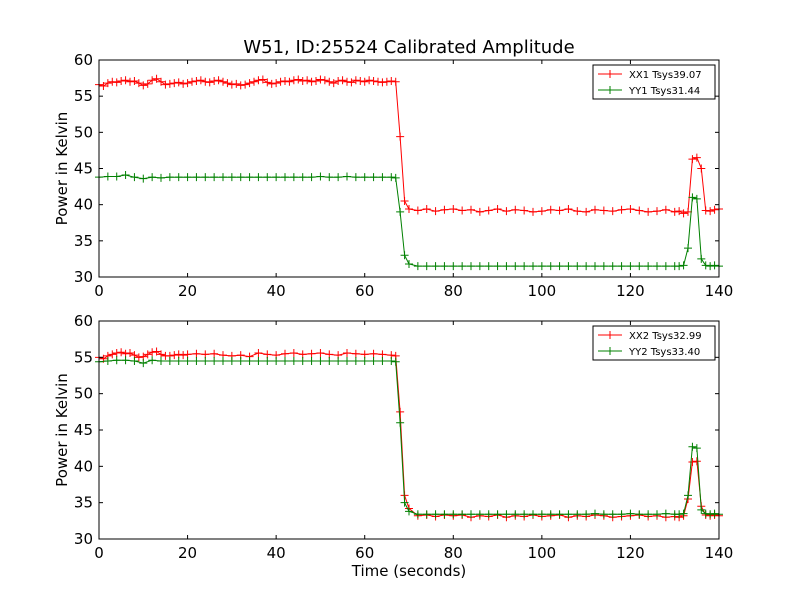 This screenshot has height=600, width=800. Describe the element at coordinates (453, 291) in the screenshot. I see `x-tick-label: 80` at that location.